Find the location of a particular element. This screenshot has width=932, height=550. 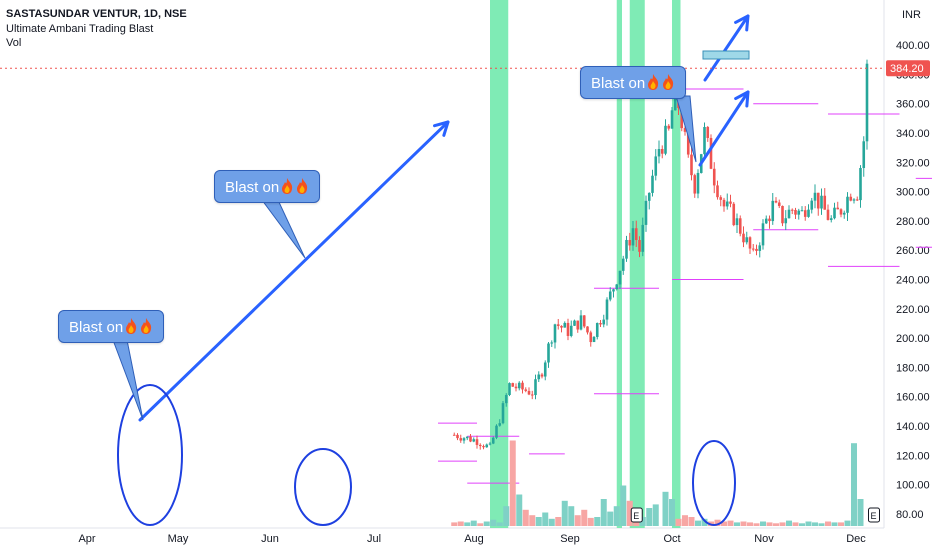

target-box is located at coordinates (726, 55).